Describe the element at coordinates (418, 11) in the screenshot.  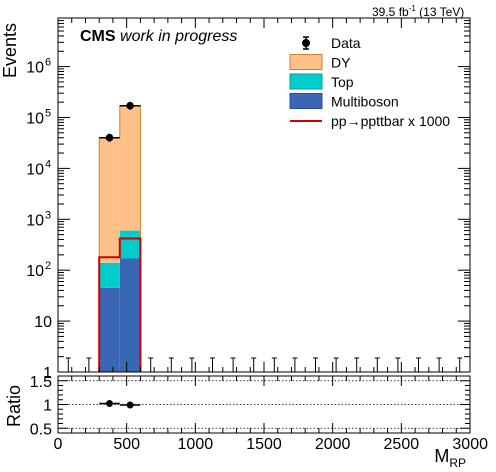
I see `luminosity-label: 39.5 fb-1 (13 TeV)` at that location.